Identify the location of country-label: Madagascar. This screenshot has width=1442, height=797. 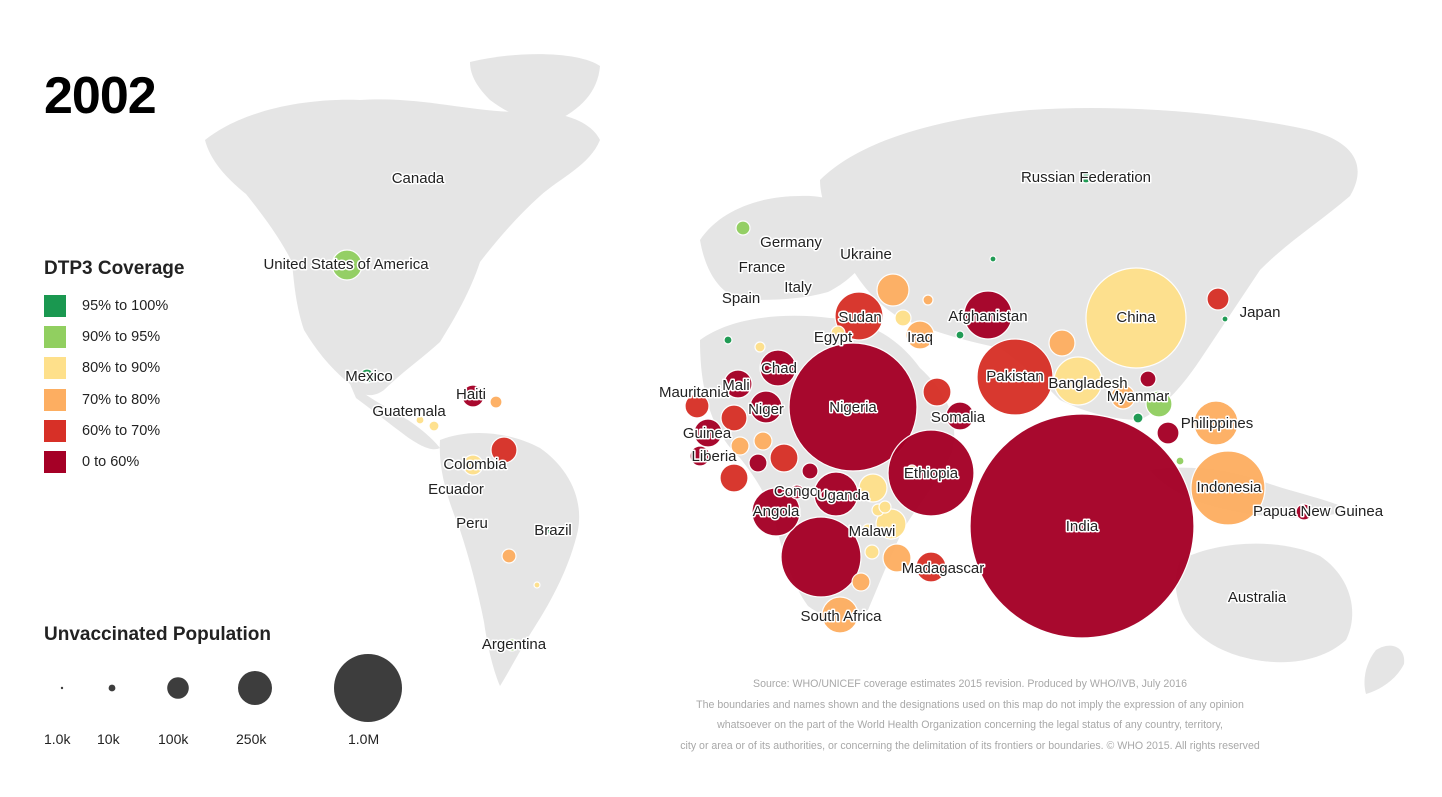
(943, 568).